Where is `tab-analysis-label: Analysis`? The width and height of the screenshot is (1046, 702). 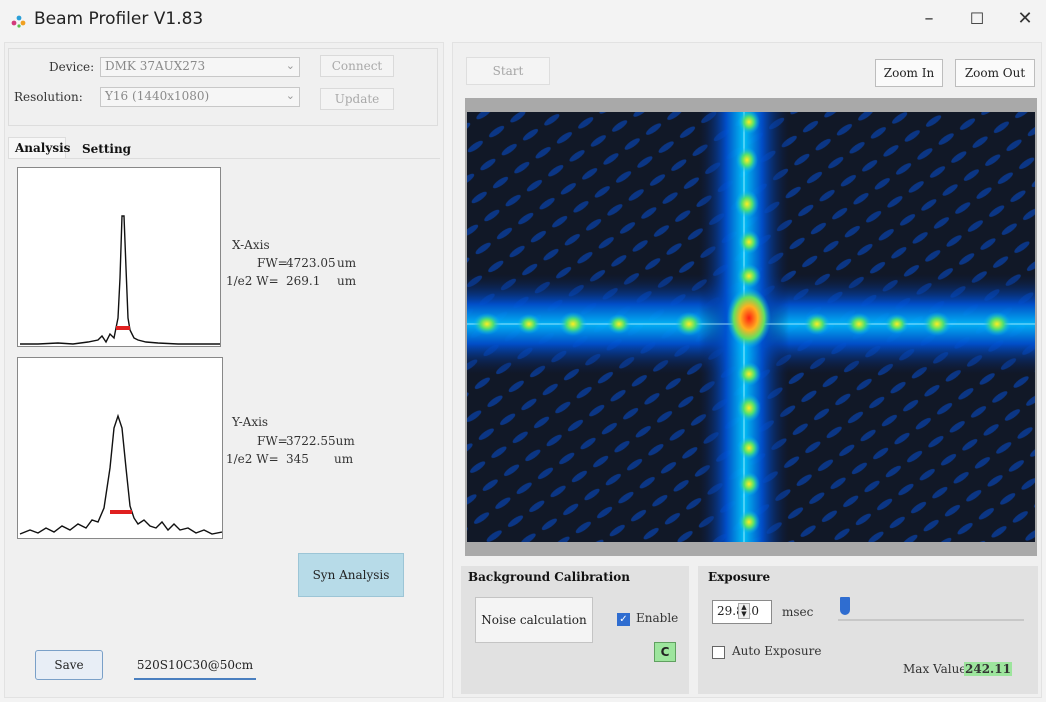
tab-analysis-label: Analysis is located at coordinates (43, 148).